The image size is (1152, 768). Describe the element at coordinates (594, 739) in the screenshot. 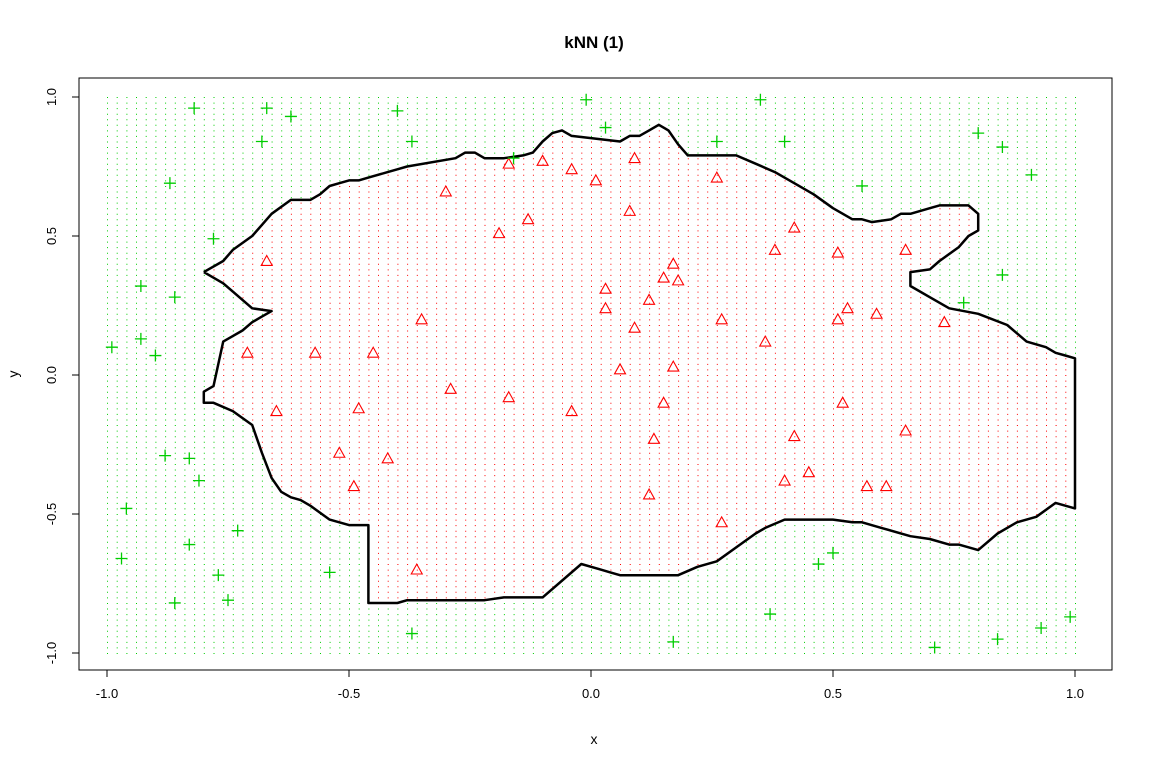

I see `x-axis-label: x` at that location.